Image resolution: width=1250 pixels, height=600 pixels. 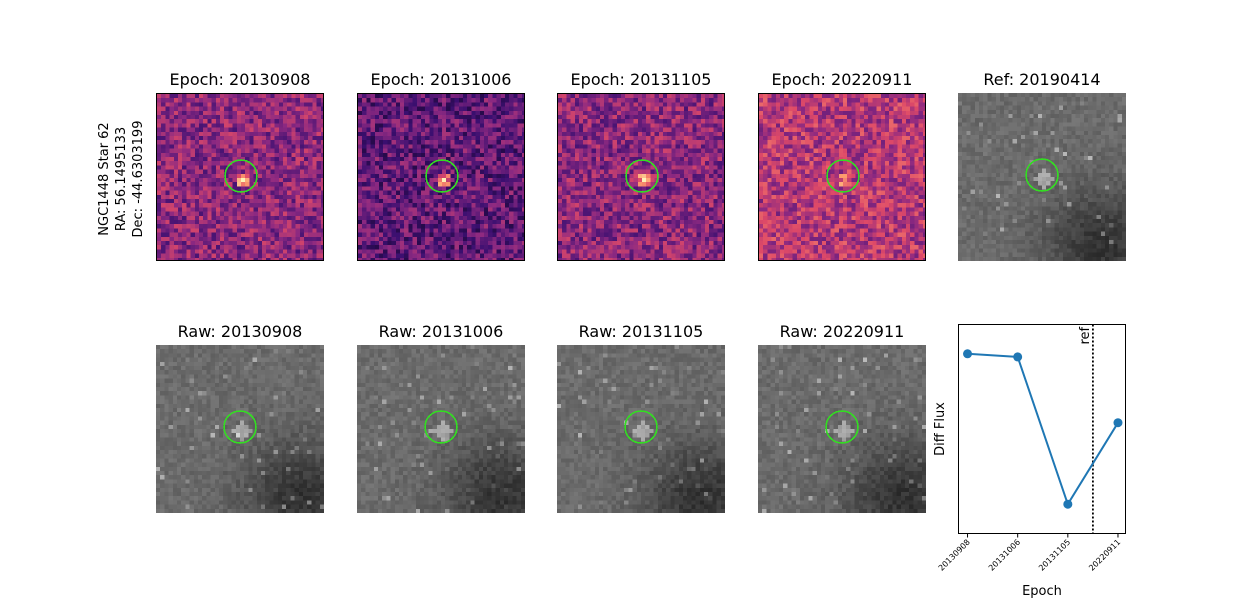 What do you see at coordinates (940, 429) in the screenshot?
I see `y-axis-label: Diff Flux` at bounding box center [940, 429].